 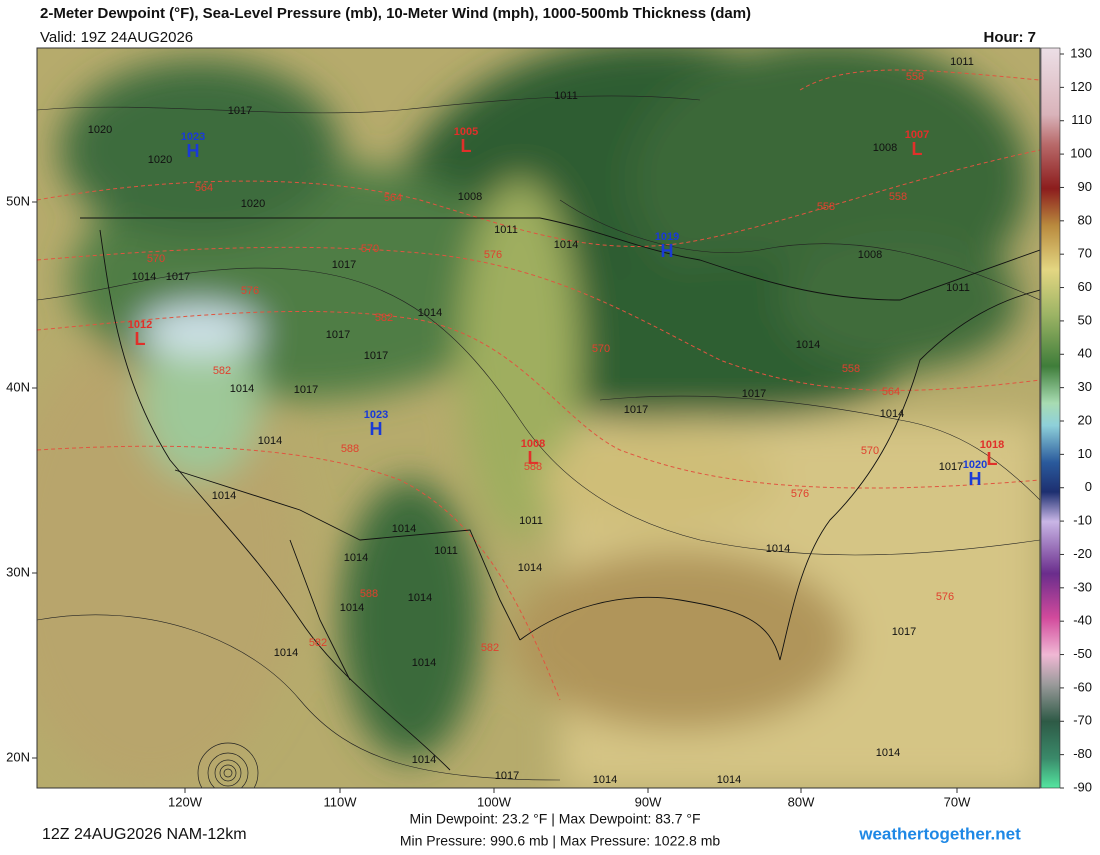 What do you see at coordinates (1082, 686) in the screenshot?
I see `colorbar-label: -60` at bounding box center [1082, 686].